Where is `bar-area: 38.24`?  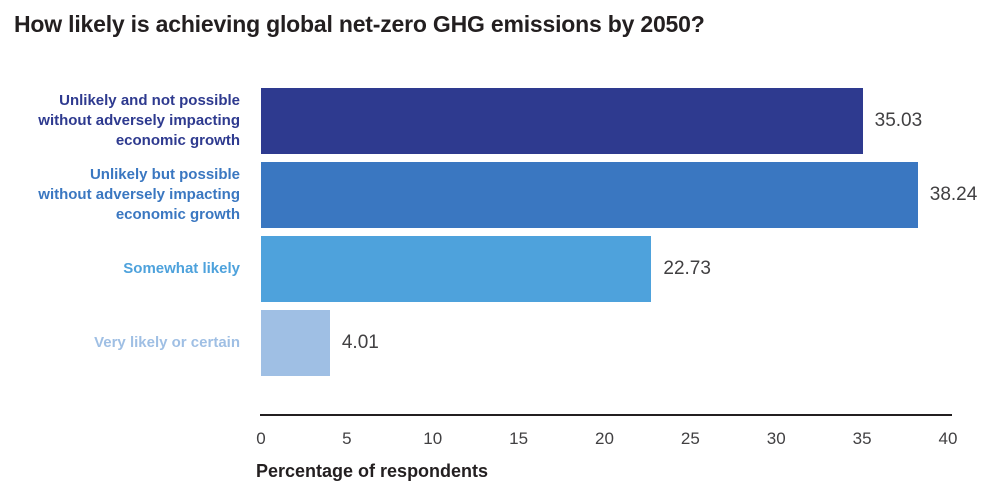
bar-area: 38.24 is located at coordinates (619, 195).